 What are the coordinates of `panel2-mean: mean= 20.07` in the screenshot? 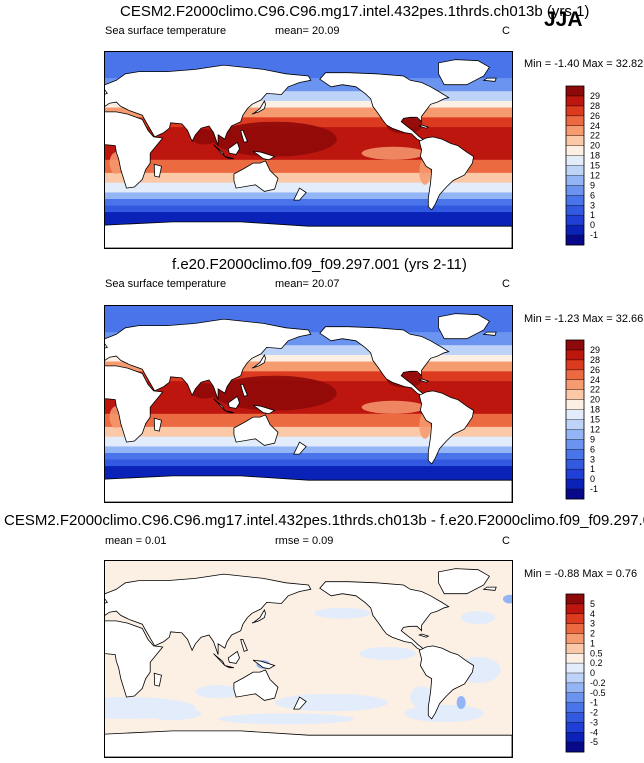 It's located at (307, 284).